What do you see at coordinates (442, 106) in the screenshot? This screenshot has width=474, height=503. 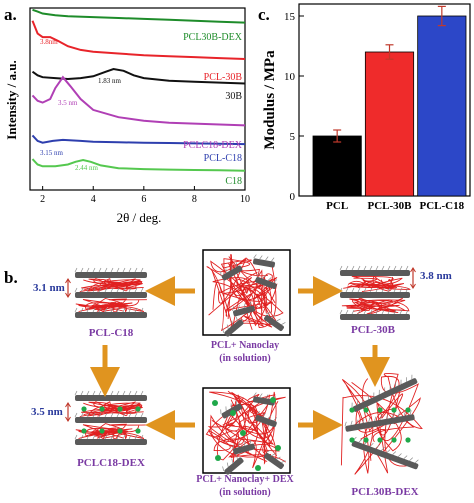 I see `bar-pcl-c18` at bounding box center [442, 106].